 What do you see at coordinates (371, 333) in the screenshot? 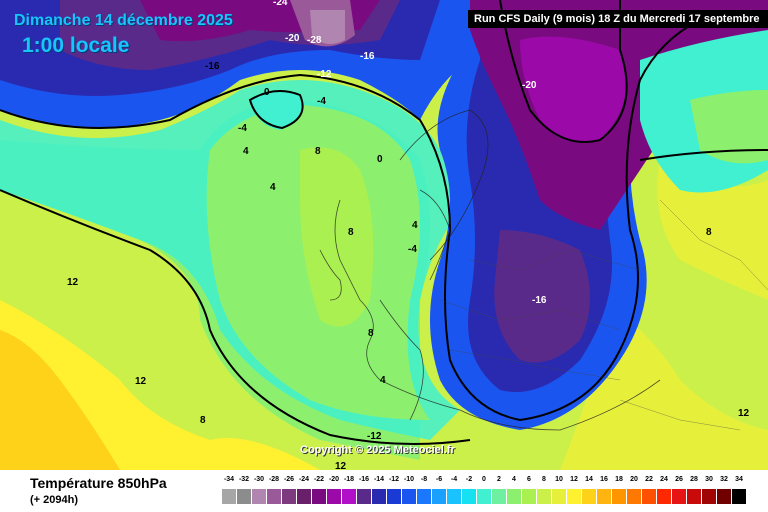
I see `map-label-20: 8` at bounding box center [371, 333].